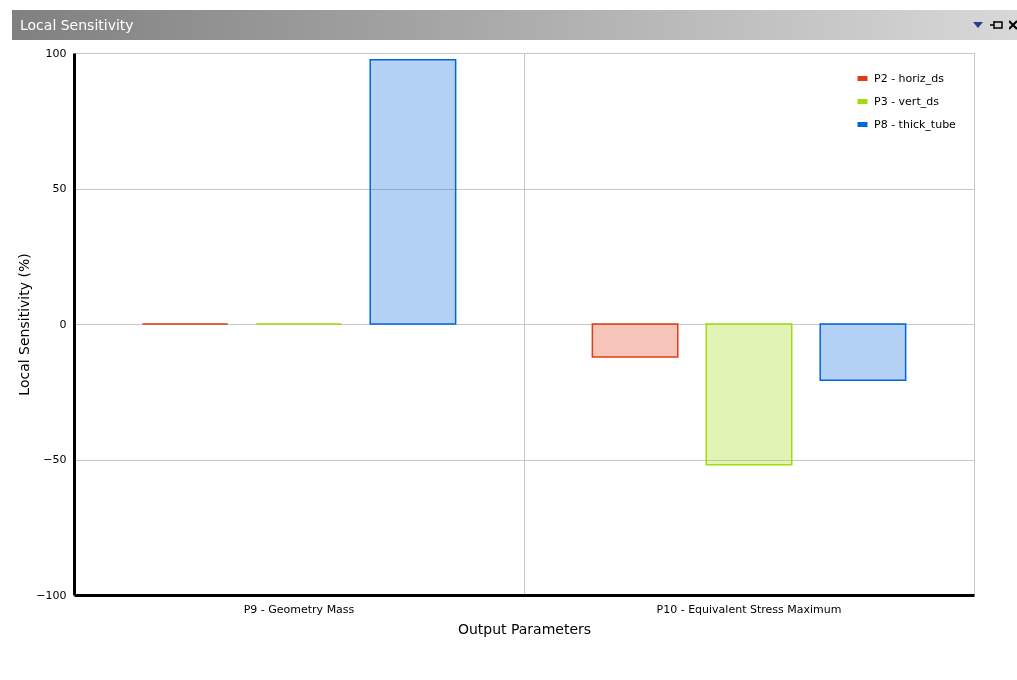 The width and height of the screenshot is (1017, 680). Describe the element at coordinates (24, 324) in the screenshot. I see `y-axis-title: Local Sensitivity (%)` at that location.